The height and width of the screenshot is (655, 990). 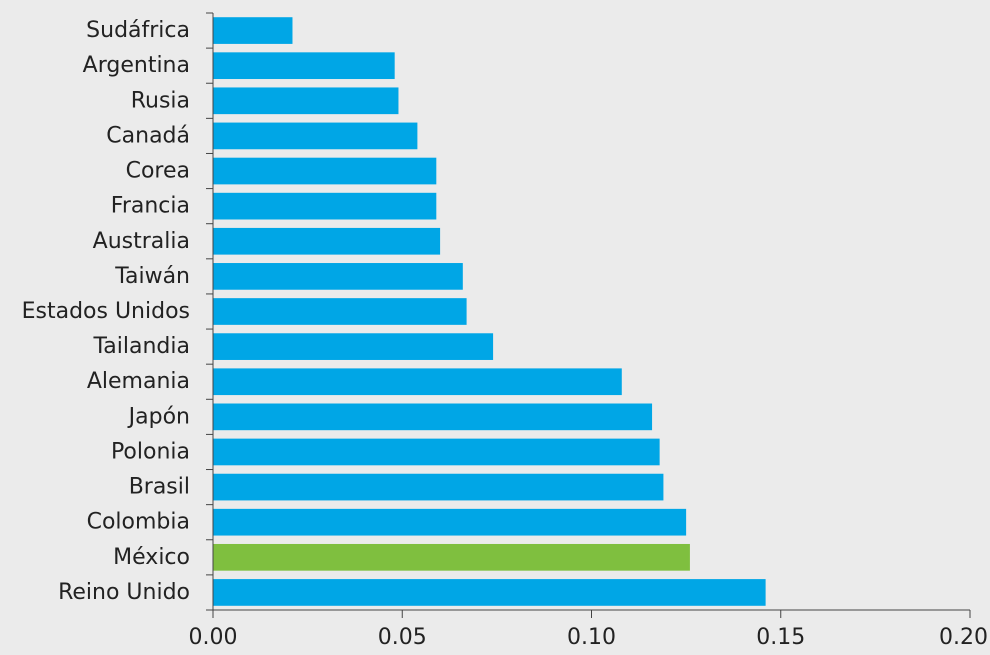 What do you see at coordinates (253, 30) in the screenshot?
I see `bar-sudáfrica` at bounding box center [253, 30].